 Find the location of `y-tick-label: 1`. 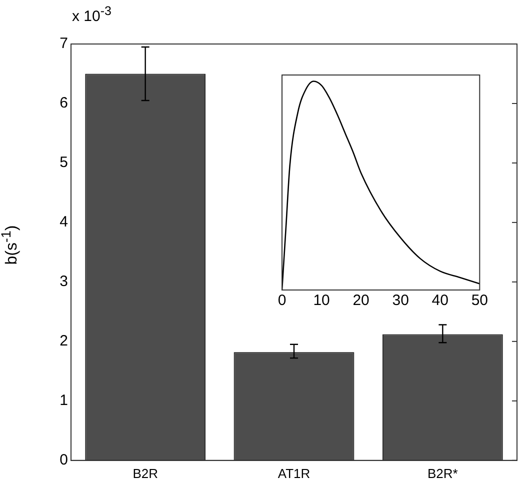

y-tick-label: 1 is located at coordinates (64, 401).